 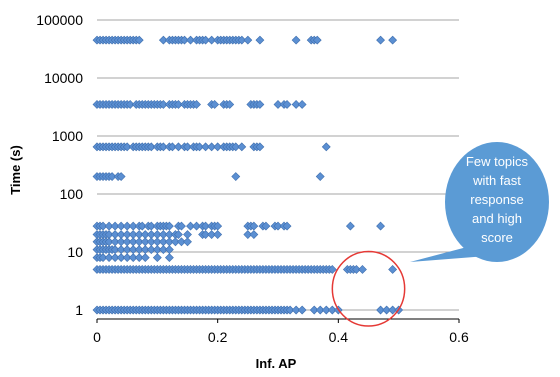 I want to click on y-tick-label: 10000, so click(x=63, y=78).